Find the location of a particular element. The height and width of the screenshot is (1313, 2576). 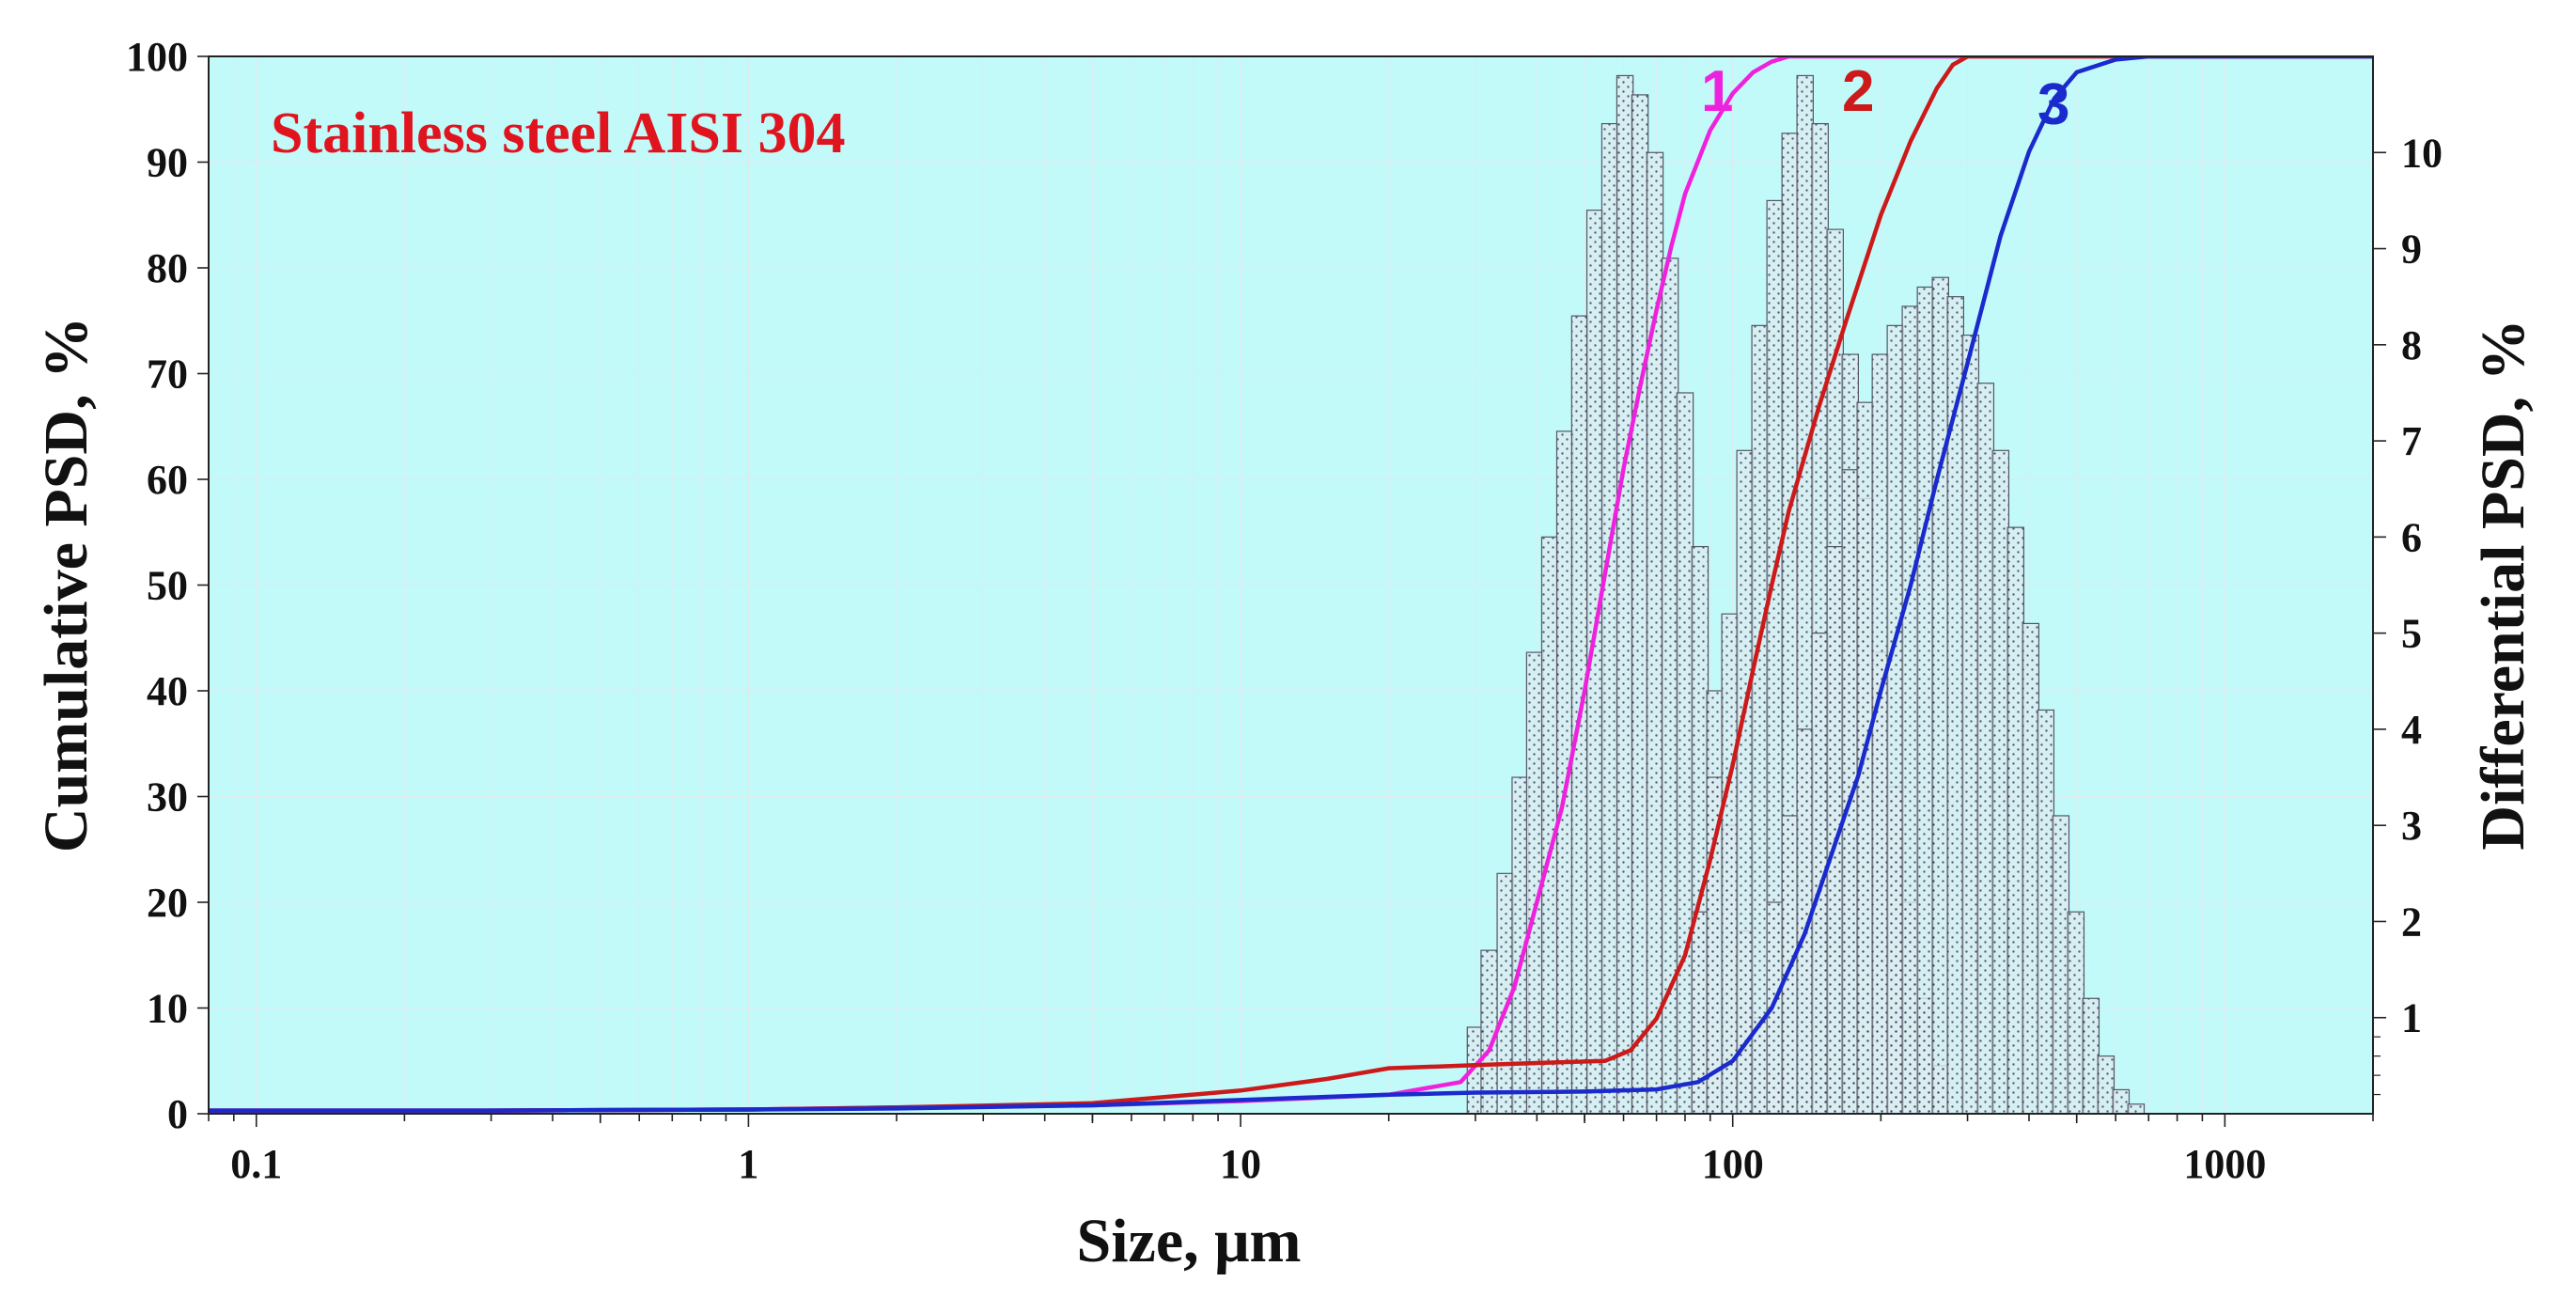

y-tick-label-left: 0 is located at coordinates (177, 1114).